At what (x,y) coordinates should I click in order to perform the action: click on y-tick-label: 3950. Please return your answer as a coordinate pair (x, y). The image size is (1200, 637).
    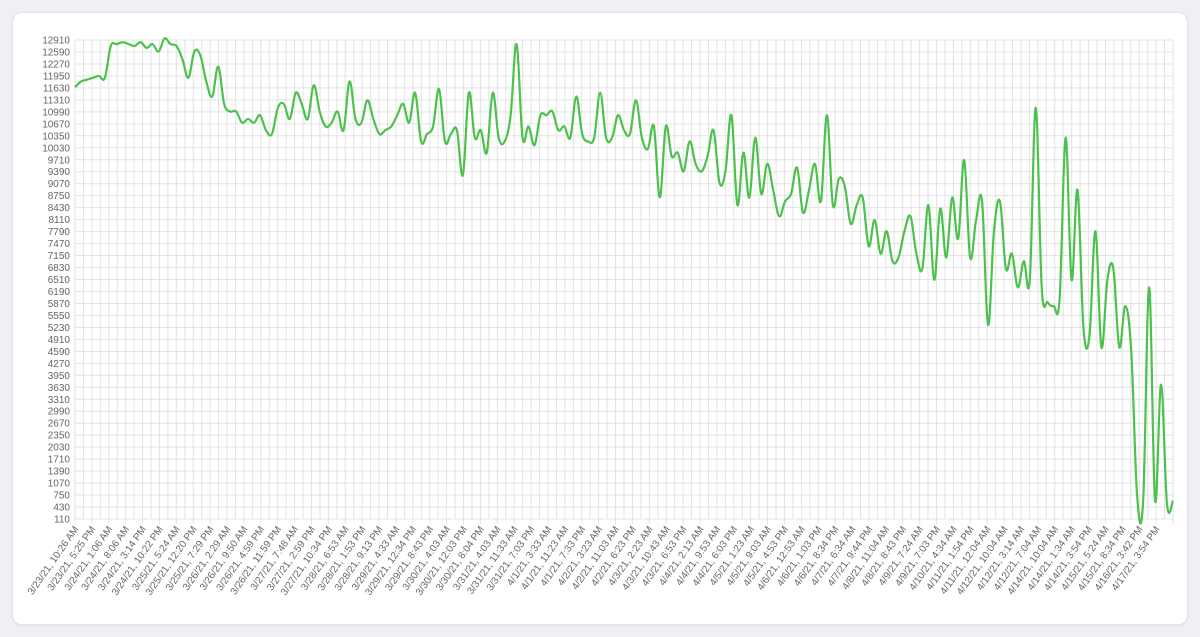
    Looking at the image, I should click on (59, 376).